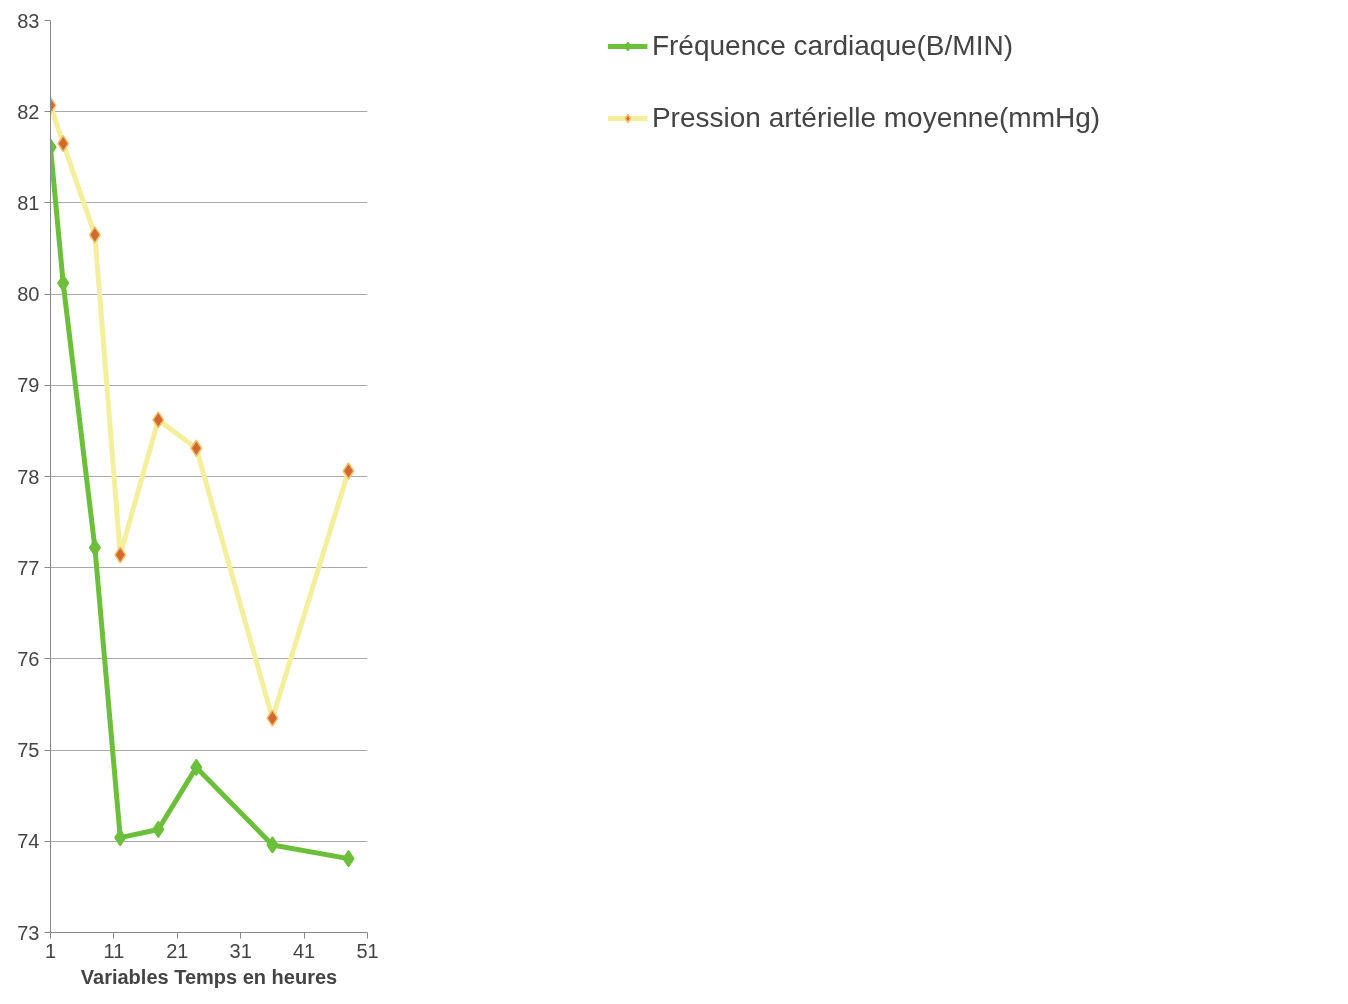 This screenshot has width=1348, height=1004. Describe the element at coordinates (28, 202) in the screenshot. I see `y-tick-label: 81` at that location.